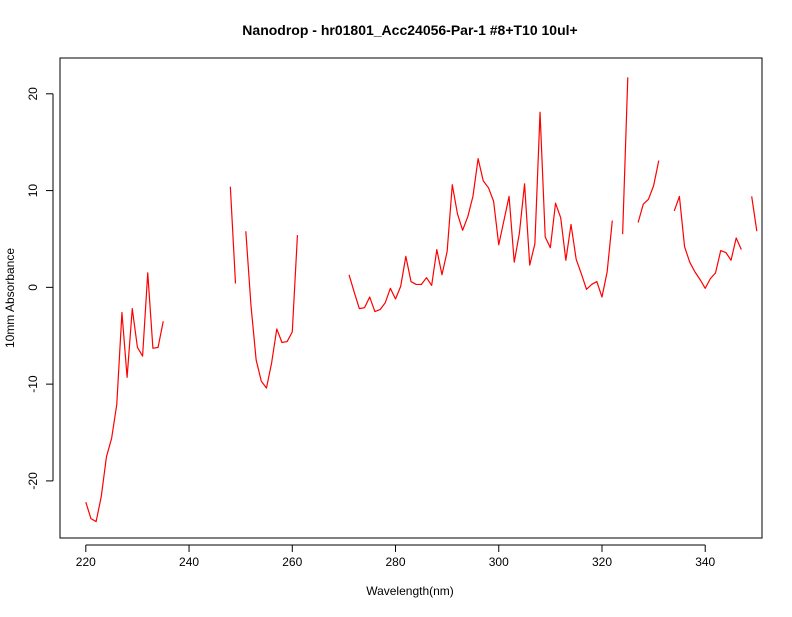  I want to click on y-axis-label: 10mm Absorbance, so click(10, 298).